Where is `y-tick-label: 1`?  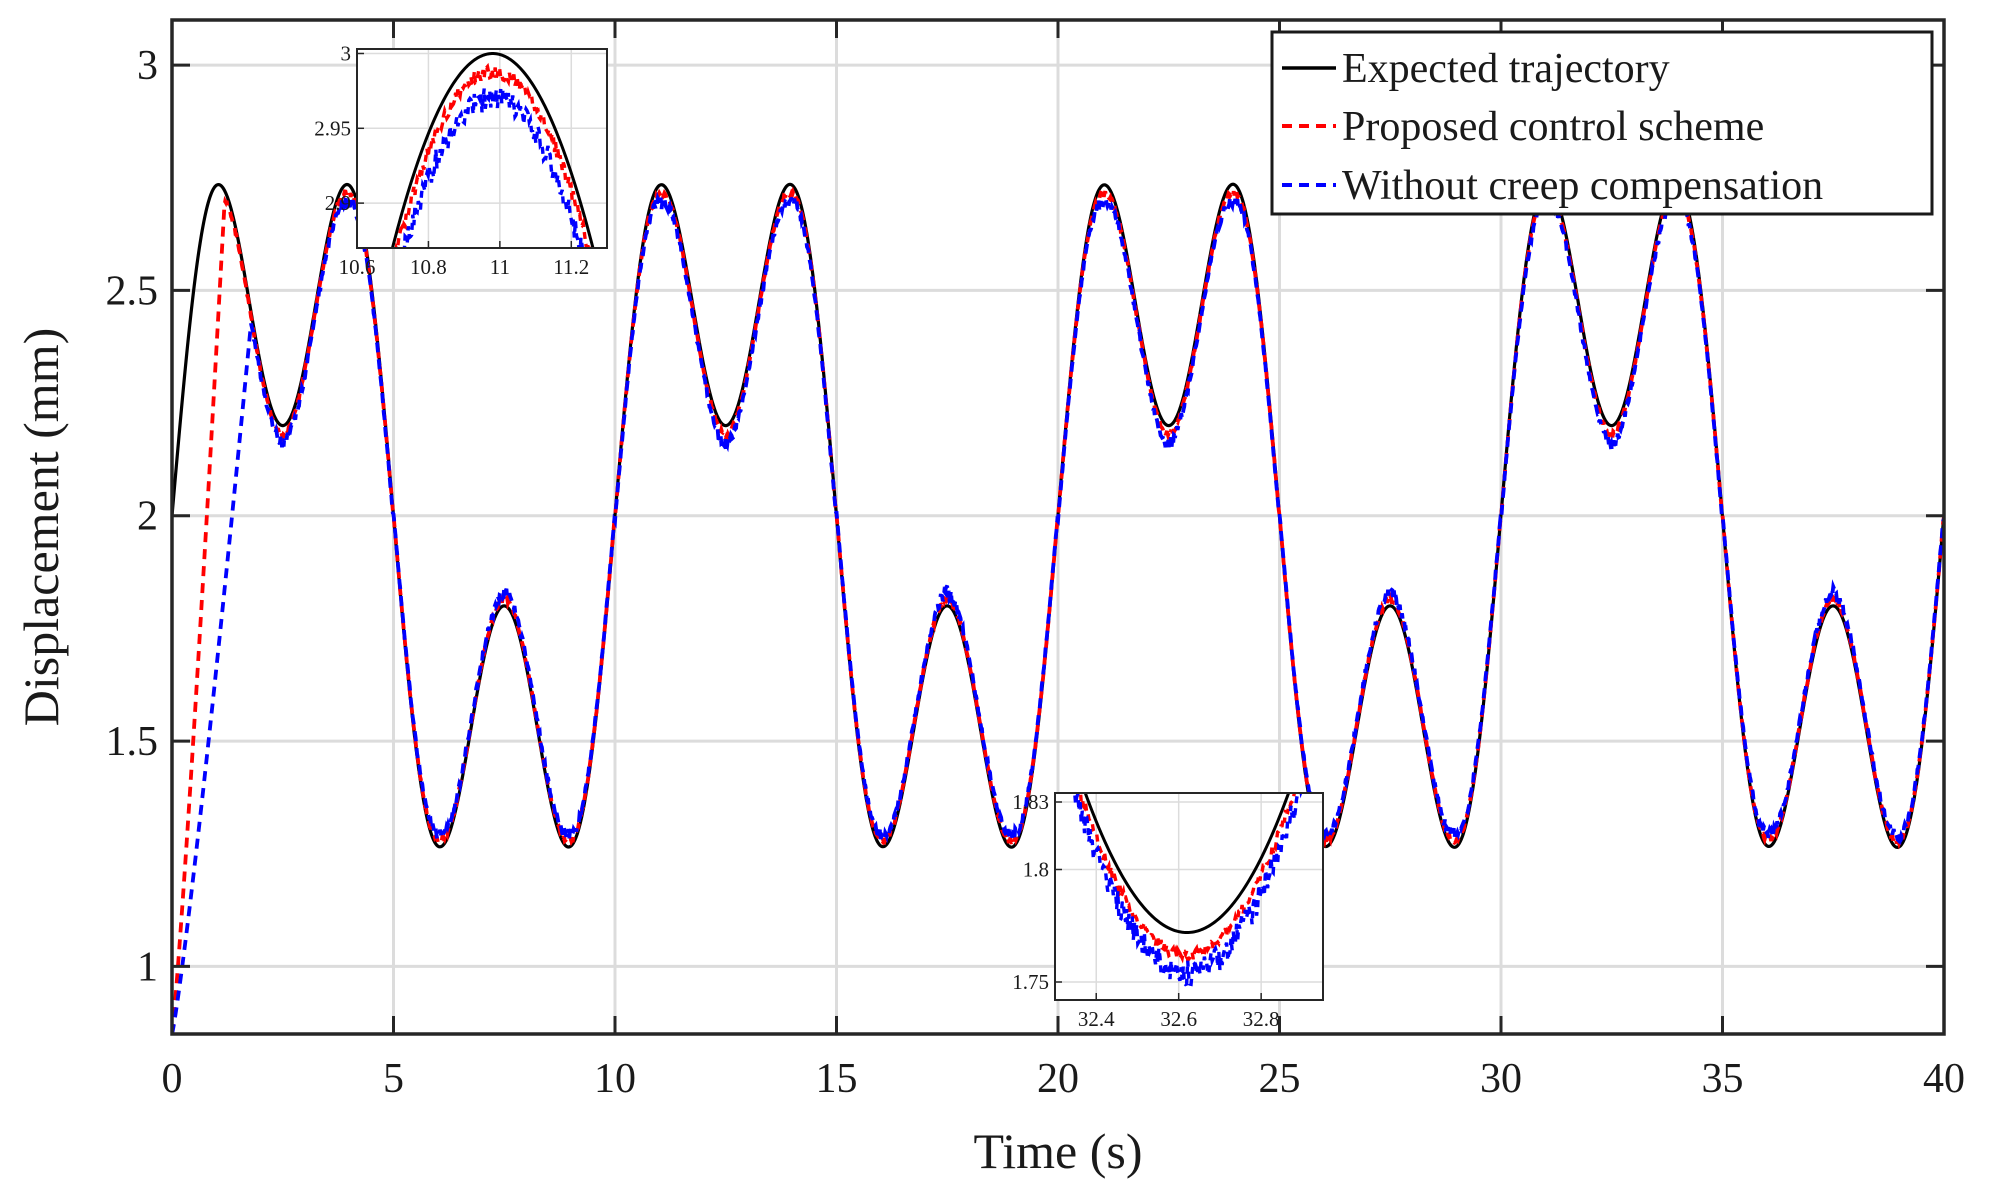
y-tick-label: 1 is located at coordinates (147, 967).